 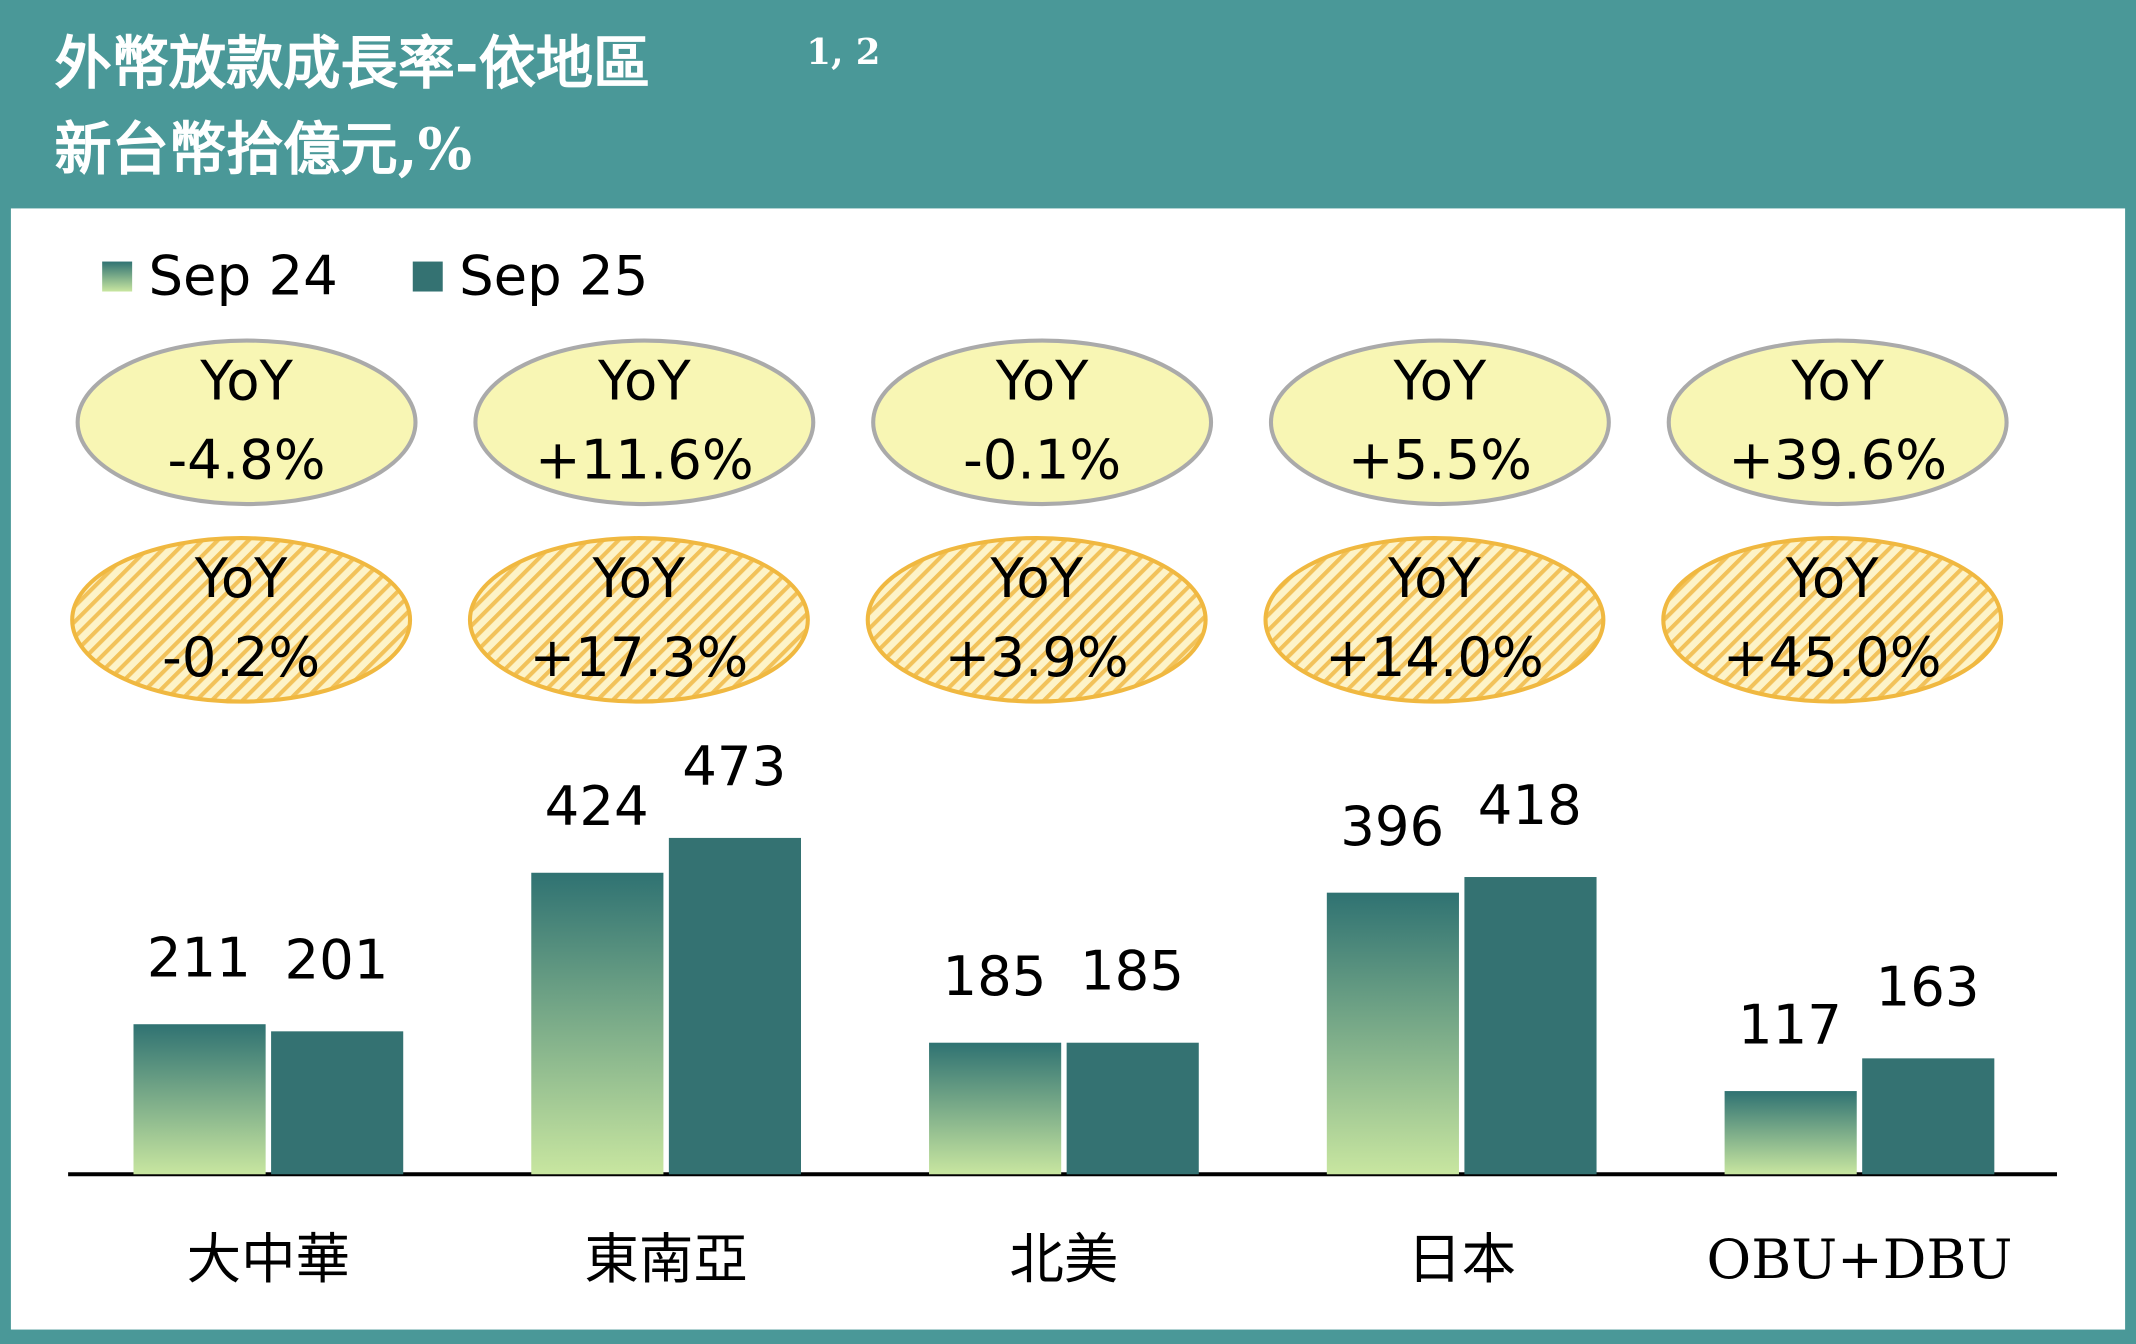 I want to click on chart-title: 外幣放款成長率-依地區, so click(x=352, y=63).